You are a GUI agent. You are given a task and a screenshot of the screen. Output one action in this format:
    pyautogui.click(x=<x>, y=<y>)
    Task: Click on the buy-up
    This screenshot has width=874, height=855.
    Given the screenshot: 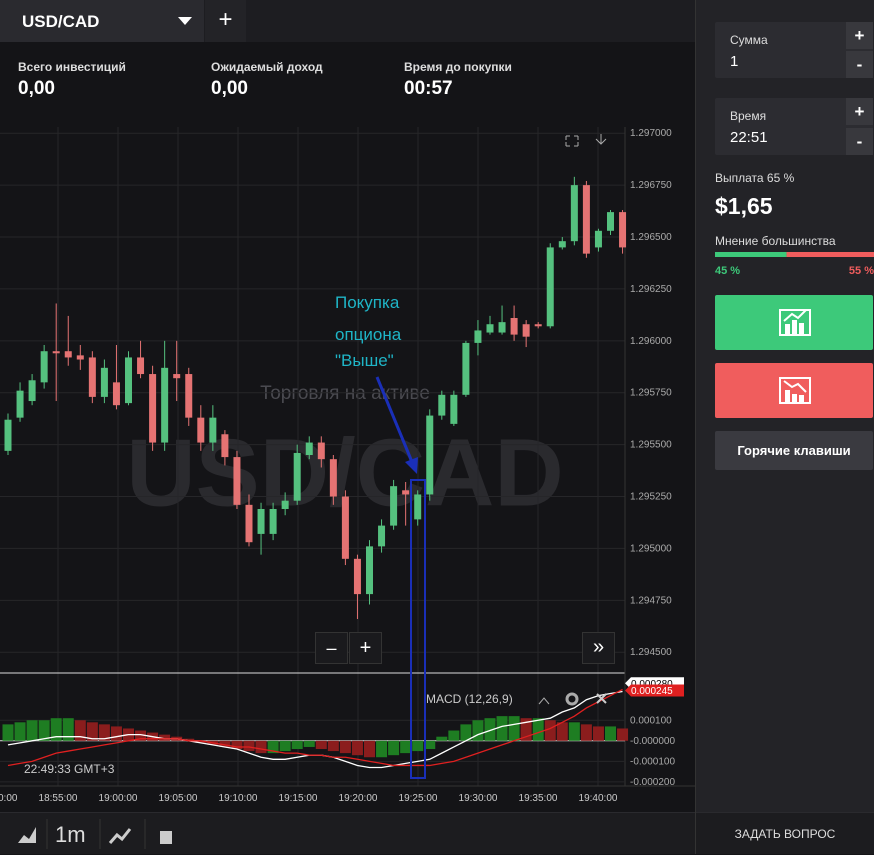 What is the action you would take?
    pyautogui.click(x=794, y=322)
    